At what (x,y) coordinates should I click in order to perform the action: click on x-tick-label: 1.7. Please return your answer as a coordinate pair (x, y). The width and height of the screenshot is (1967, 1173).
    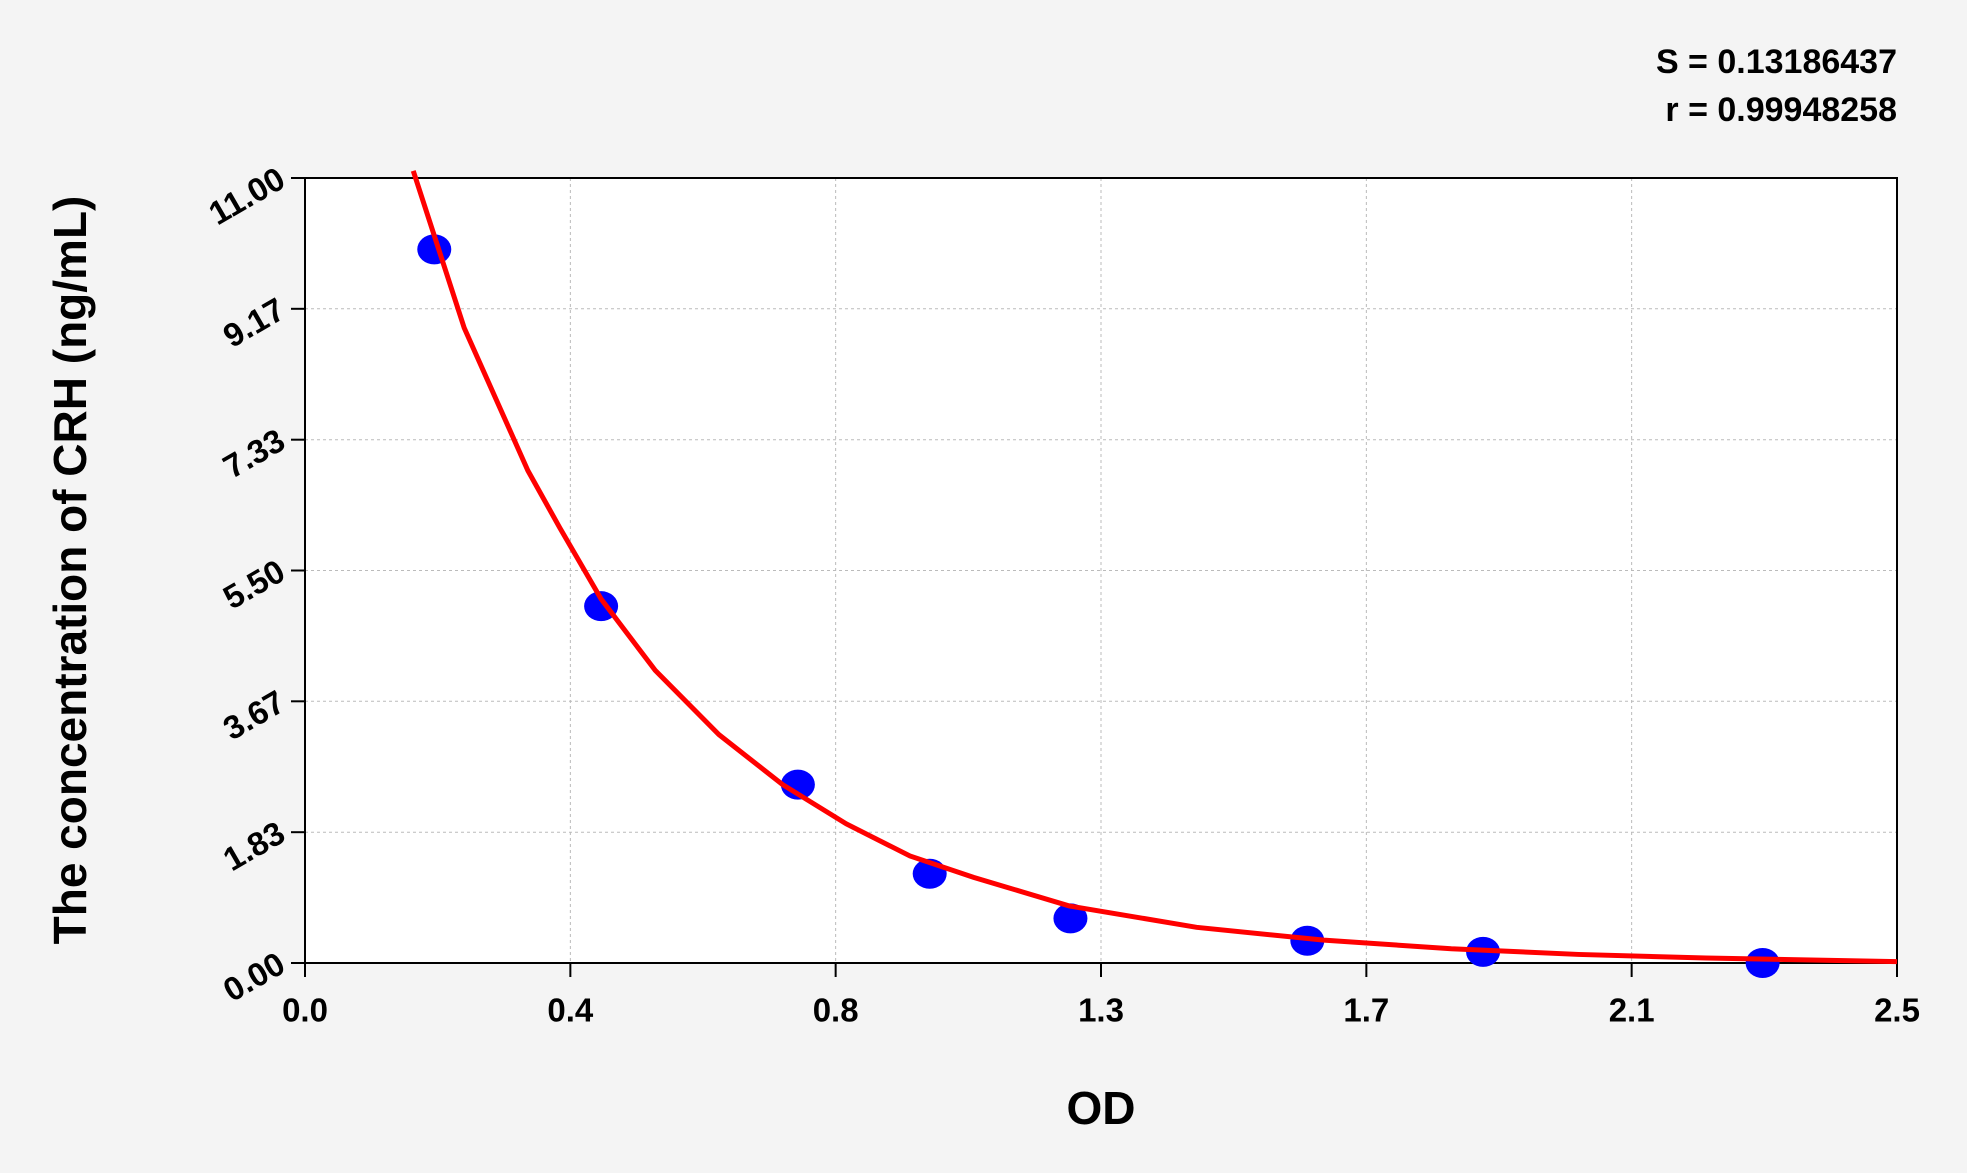
    Looking at the image, I should click on (1366, 1010).